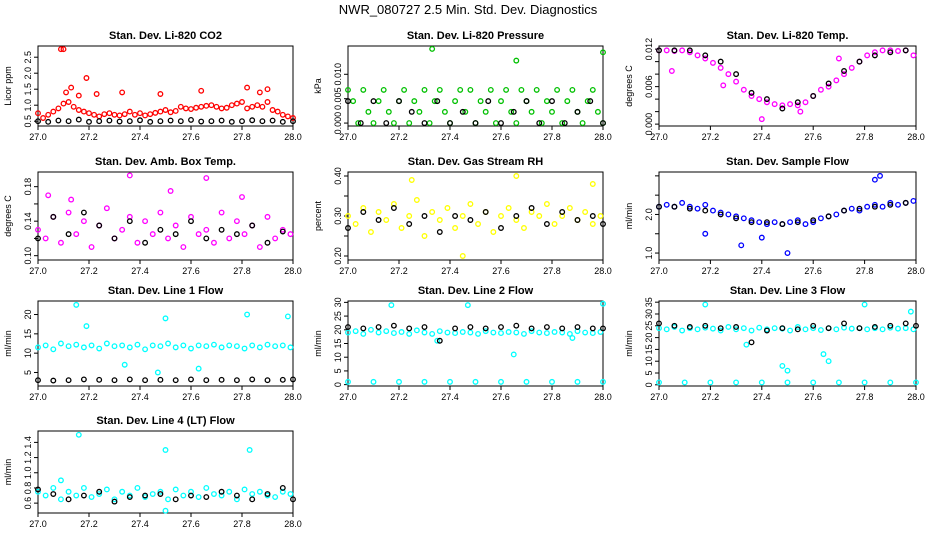  What do you see at coordinates (28, 503) in the screenshot?
I see `y-tick-label: 0.6` at bounding box center [28, 503].